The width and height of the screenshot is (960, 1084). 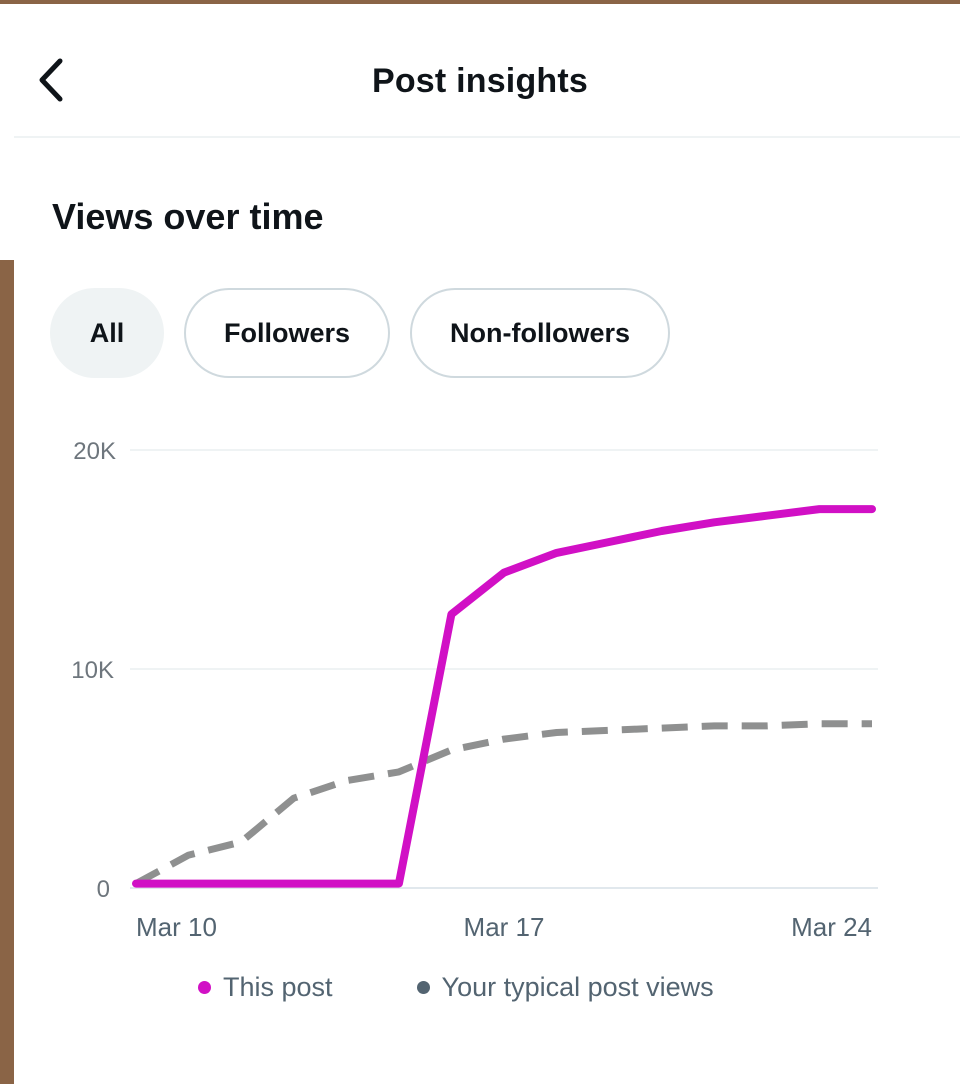 I want to click on x-tick-label: Mar 10, so click(x=176, y=927).